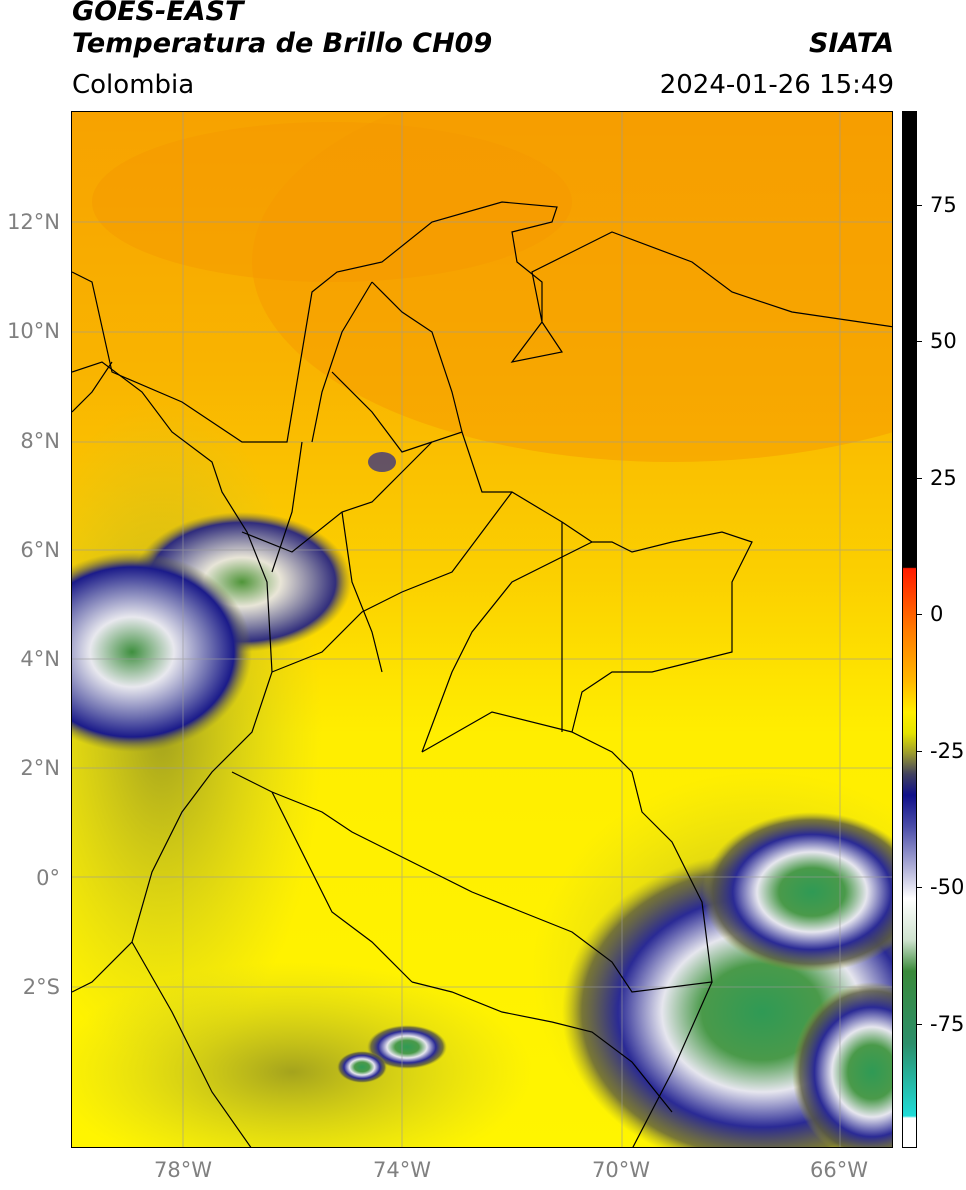 This screenshot has width=966, height=1190. I want to click on datetime-label: 2024-01-26 15:49, so click(776, 85).